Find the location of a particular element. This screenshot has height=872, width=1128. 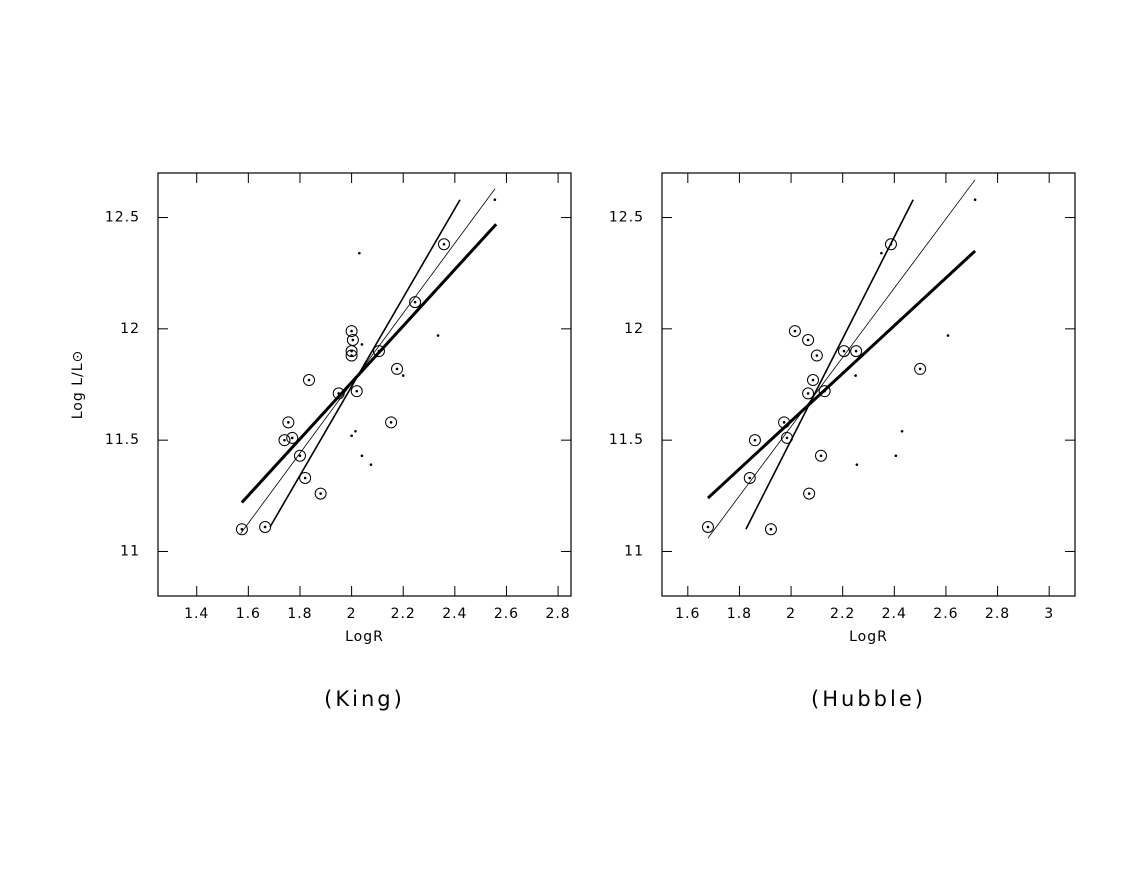

x-tick-label: 1.4 is located at coordinates (196, 614).